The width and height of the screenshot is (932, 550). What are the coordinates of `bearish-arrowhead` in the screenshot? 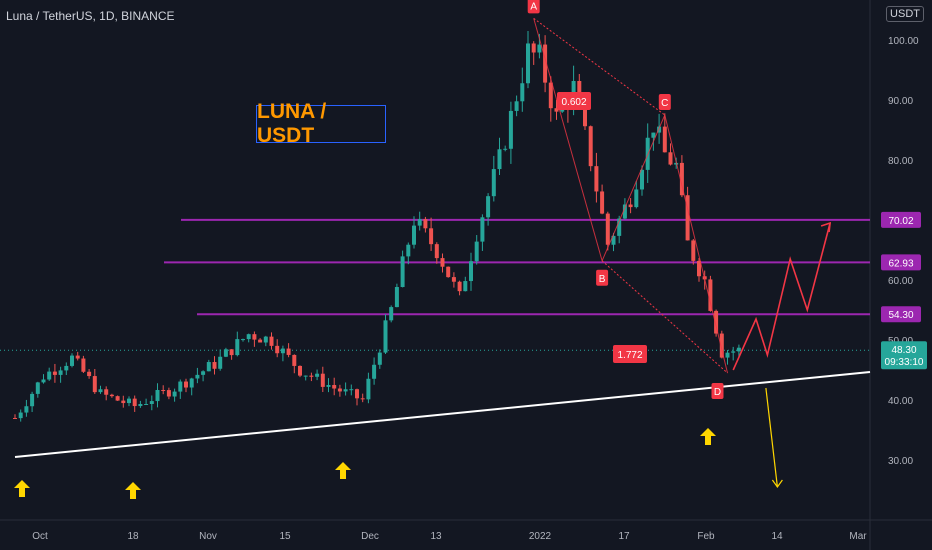 It's located at (777, 484).